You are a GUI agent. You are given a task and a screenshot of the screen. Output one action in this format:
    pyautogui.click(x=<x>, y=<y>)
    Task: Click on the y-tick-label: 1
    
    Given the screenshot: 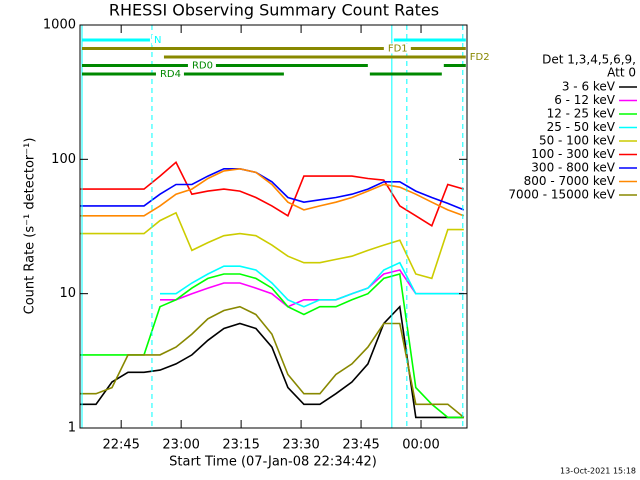 What is the action you would take?
    pyautogui.click(x=72, y=428)
    